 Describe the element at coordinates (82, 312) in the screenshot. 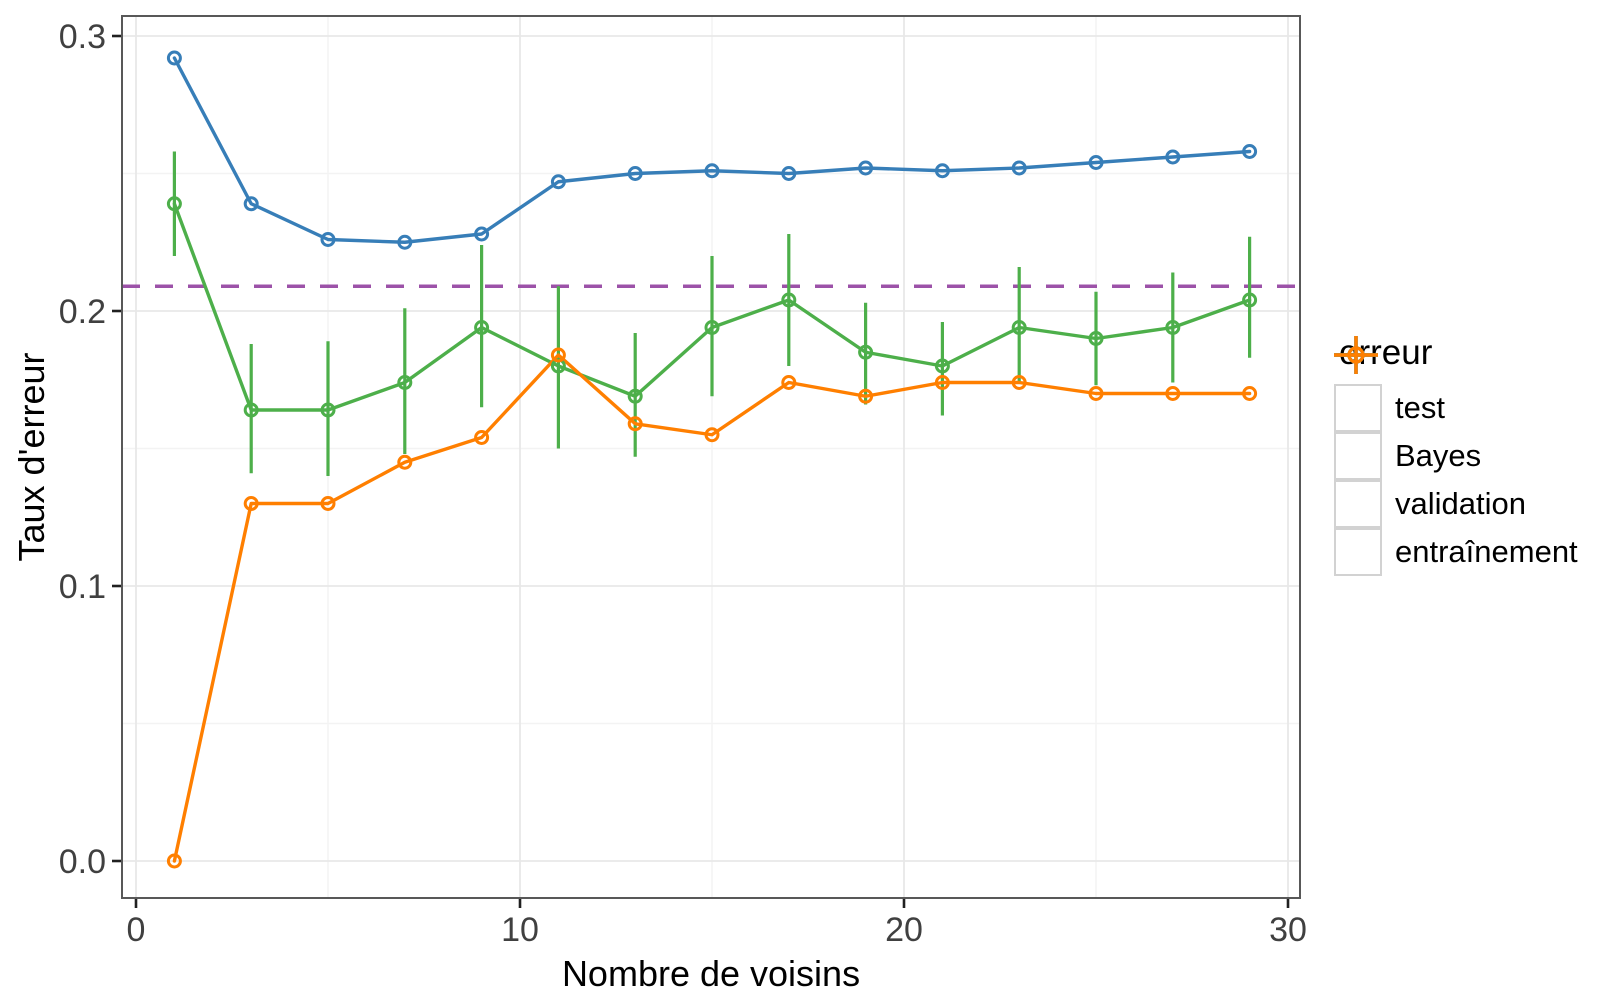

I see `y-tick-label: 0.2` at that location.